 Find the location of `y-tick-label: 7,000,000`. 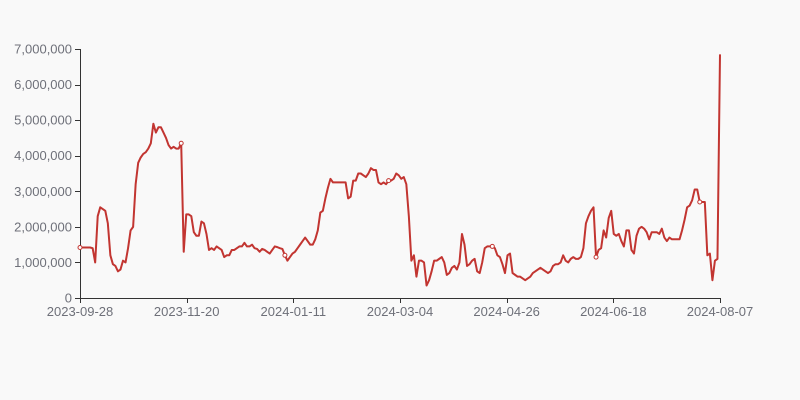

y-tick-label: 7,000,000 is located at coordinates (43, 49).